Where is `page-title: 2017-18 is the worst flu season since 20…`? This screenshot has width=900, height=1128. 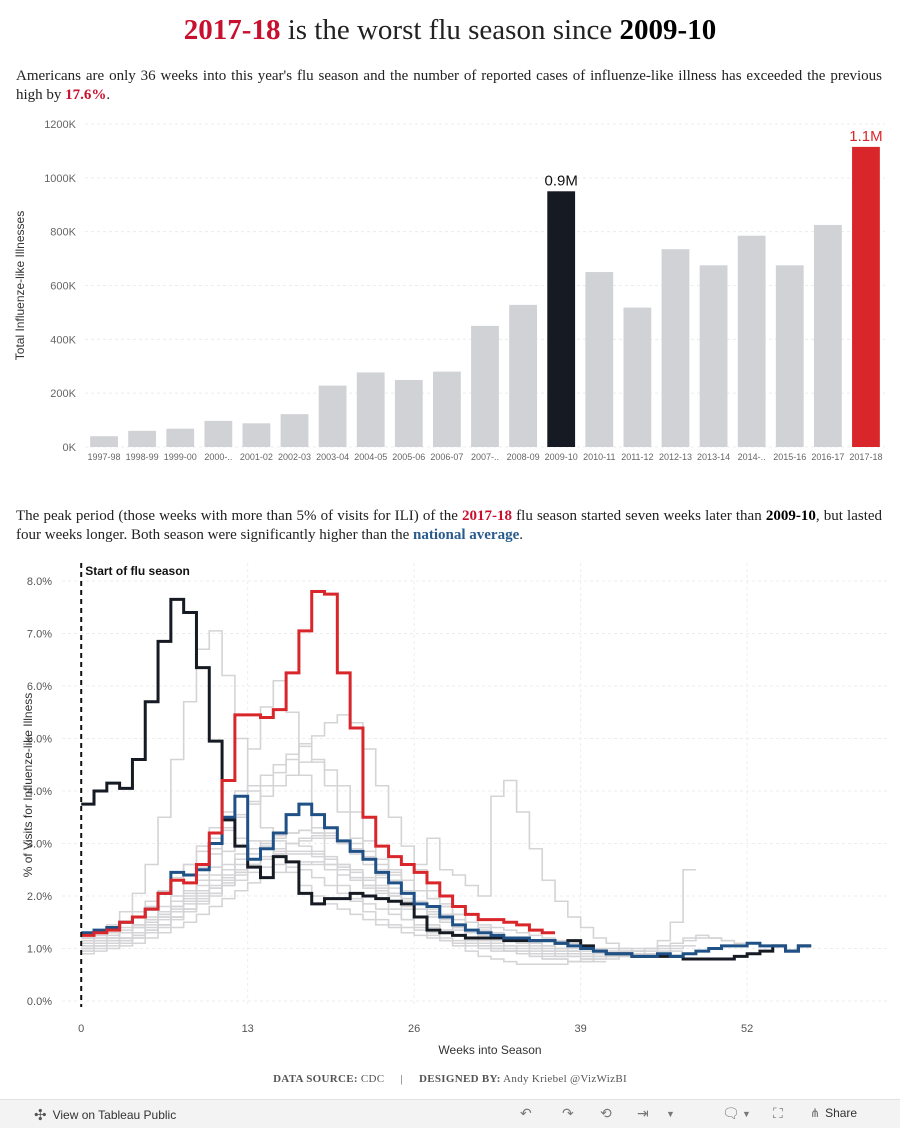 page-title: 2017-18 is the worst flu season since 20… is located at coordinates (450, 30).